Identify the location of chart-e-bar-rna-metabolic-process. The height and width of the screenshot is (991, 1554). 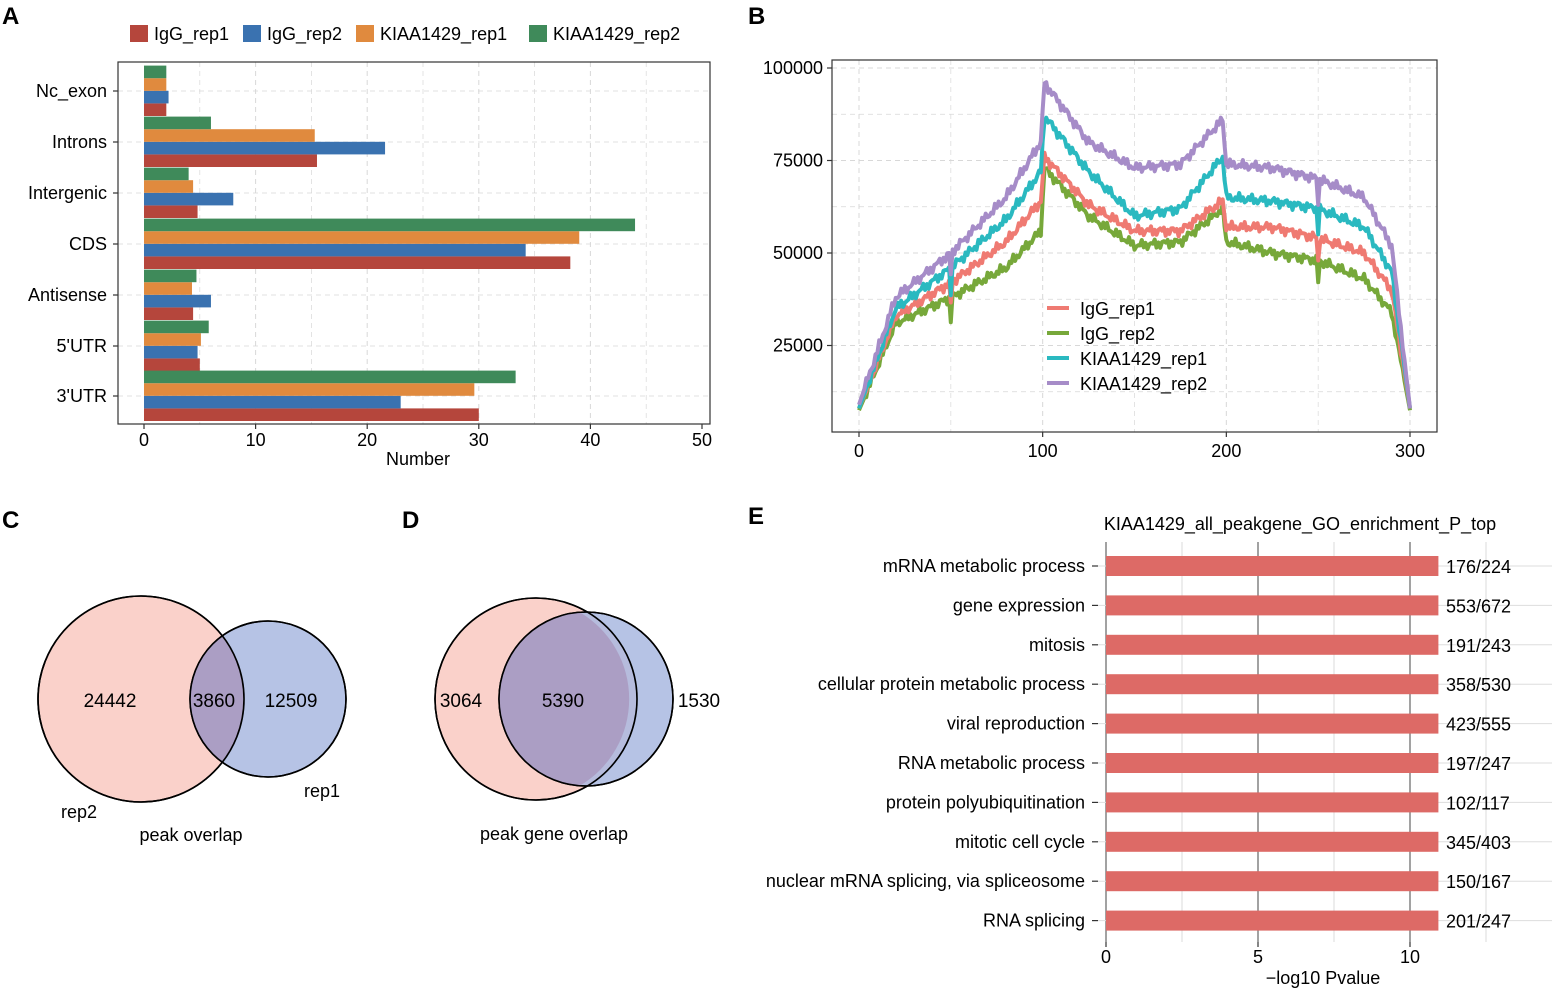
(1272, 763).